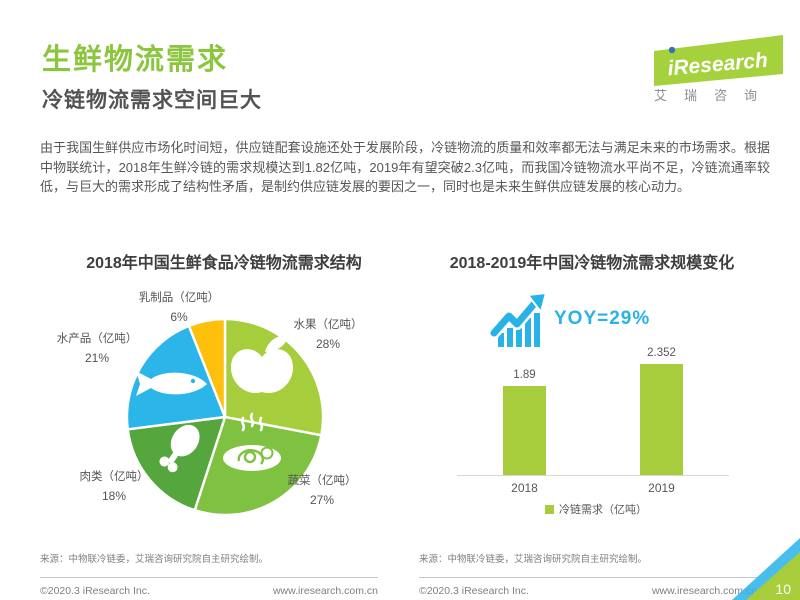 This screenshot has height=600, width=800. I want to click on fish-icon, so click(171, 383).